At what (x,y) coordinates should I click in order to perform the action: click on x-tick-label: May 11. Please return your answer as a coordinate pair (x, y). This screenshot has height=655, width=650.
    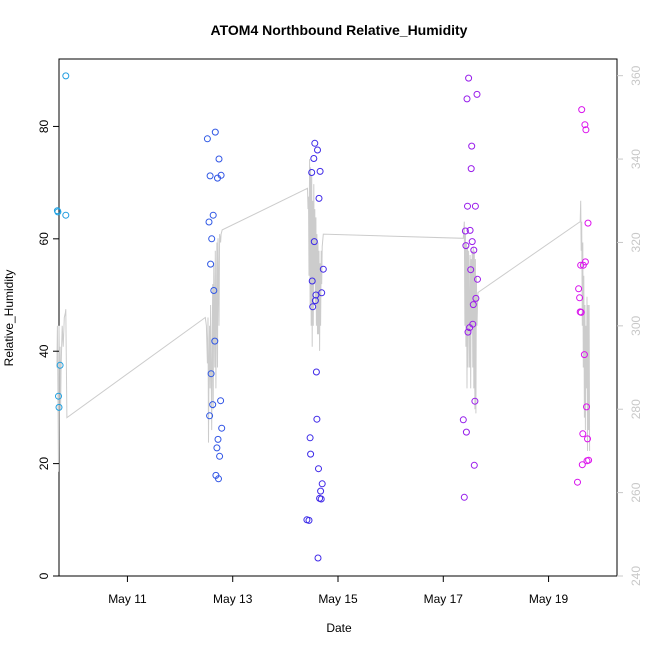
    Looking at the image, I should click on (127, 599).